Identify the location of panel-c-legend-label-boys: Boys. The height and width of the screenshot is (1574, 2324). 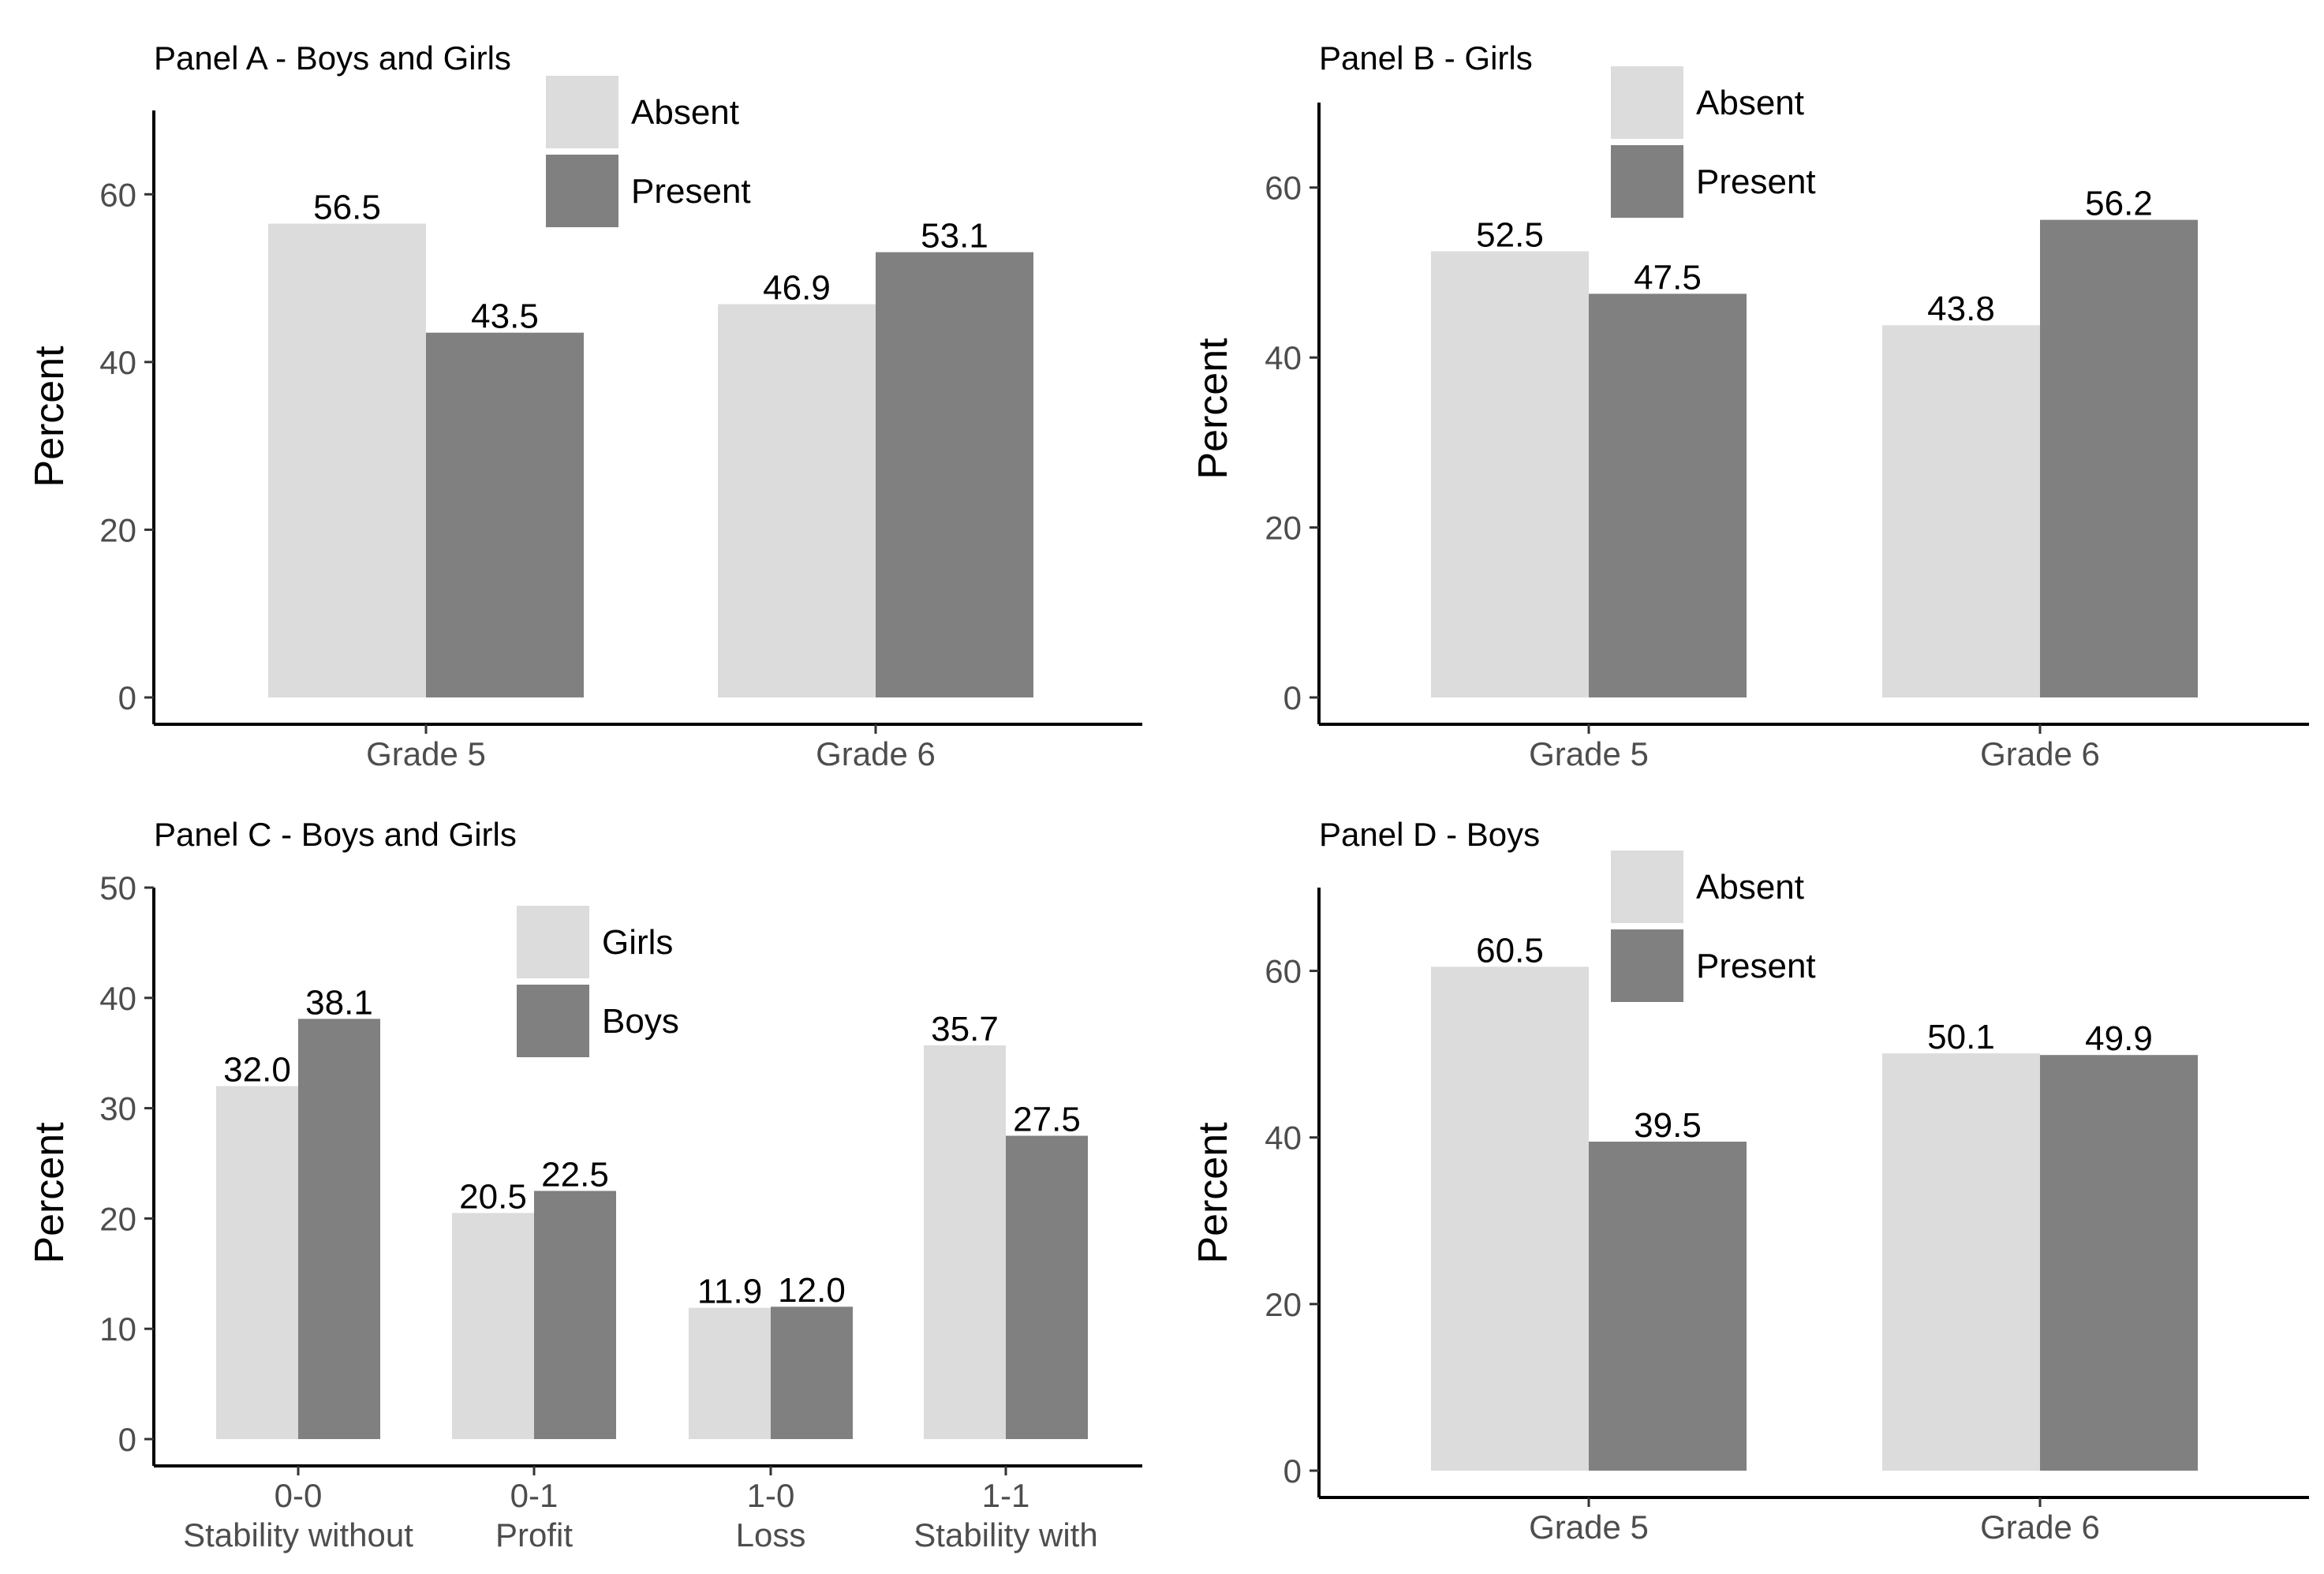
(641, 1021).